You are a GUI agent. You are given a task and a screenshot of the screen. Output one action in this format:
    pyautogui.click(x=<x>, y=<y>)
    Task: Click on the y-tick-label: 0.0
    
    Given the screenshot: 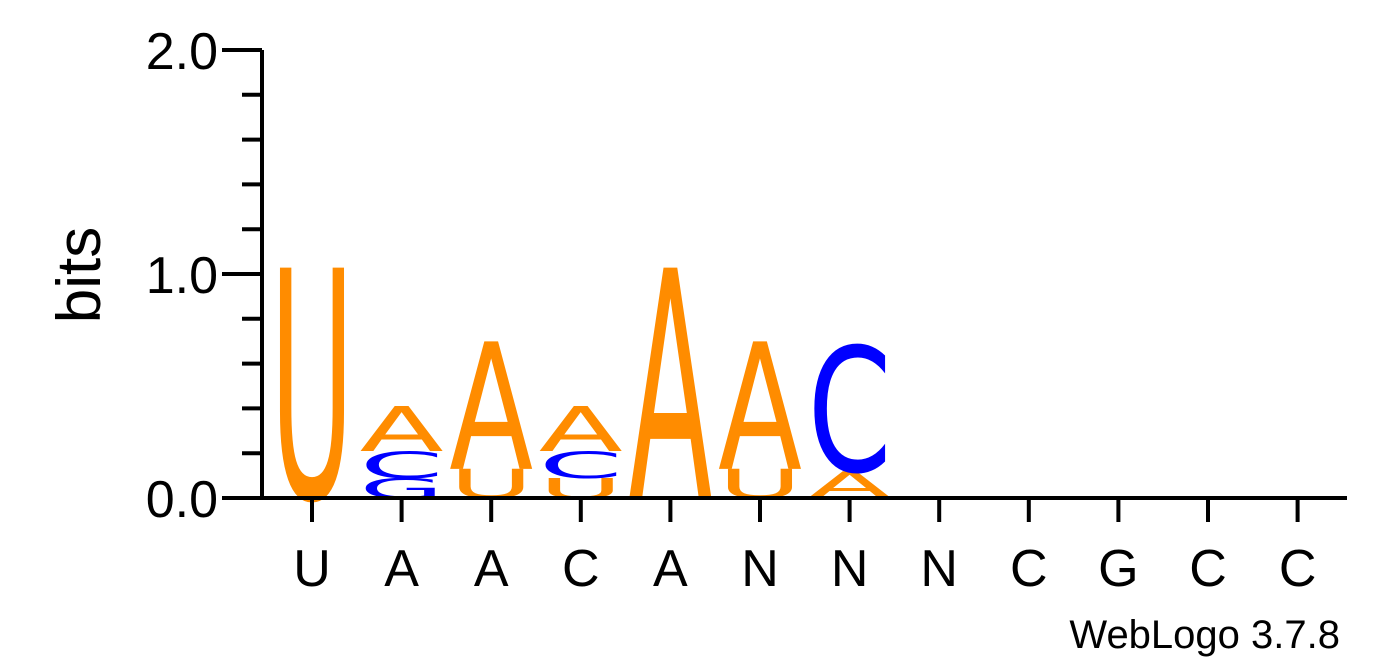 What is the action you would take?
    pyautogui.click(x=182, y=500)
    